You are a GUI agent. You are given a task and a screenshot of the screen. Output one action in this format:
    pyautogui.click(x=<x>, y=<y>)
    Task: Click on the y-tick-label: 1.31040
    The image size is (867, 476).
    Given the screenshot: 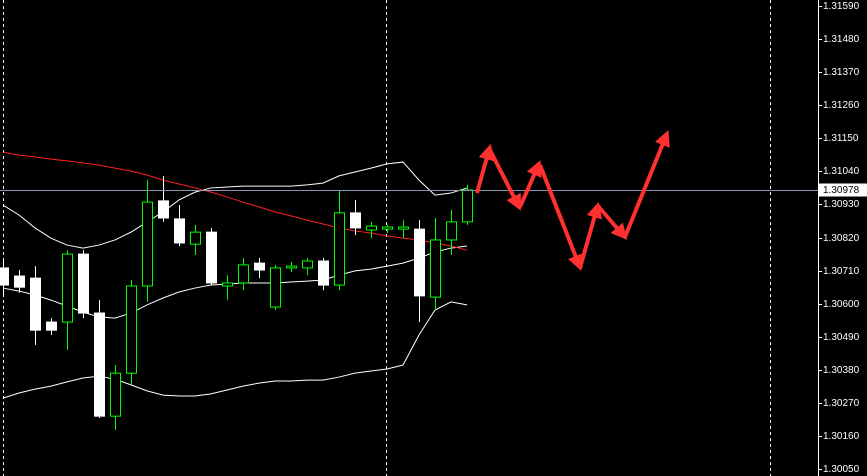 What is the action you would take?
    pyautogui.click(x=841, y=171)
    